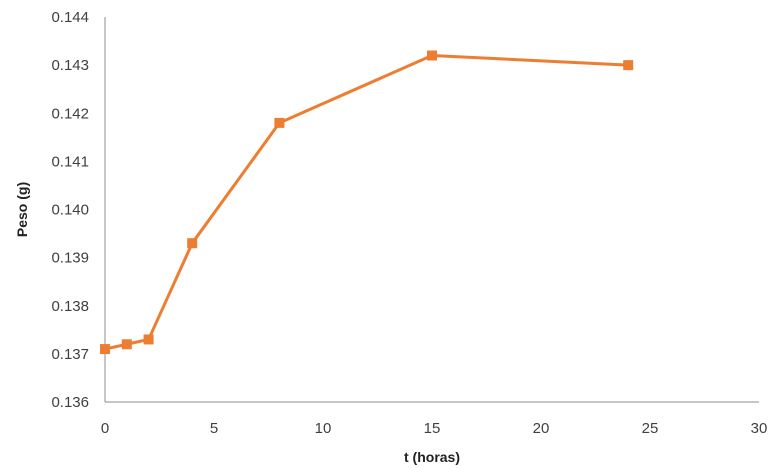 Image resolution: width=772 pixels, height=469 pixels. Describe the element at coordinates (70, 17) in the screenshot. I see `y-tick-label: 0.144` at that location.